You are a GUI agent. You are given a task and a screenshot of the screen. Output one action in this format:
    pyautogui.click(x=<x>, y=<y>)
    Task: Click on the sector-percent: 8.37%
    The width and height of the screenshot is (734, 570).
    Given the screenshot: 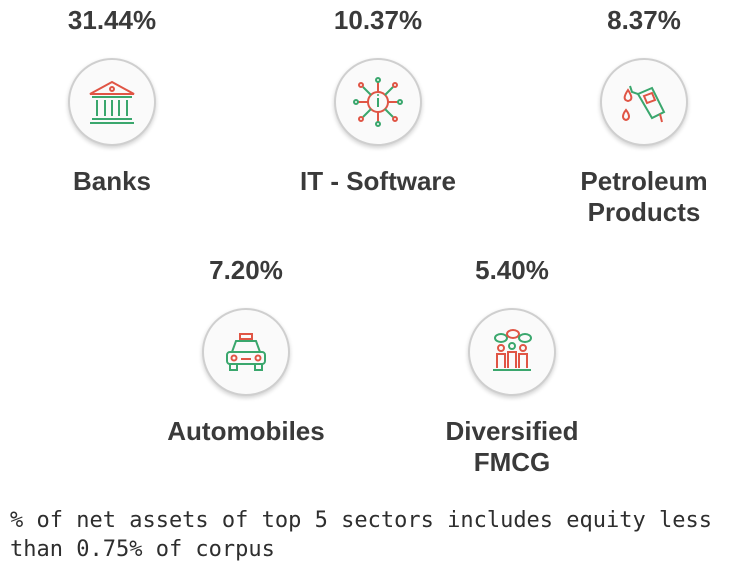 What is the action you would take?
    pyautogui.click(x=644, y=20)
    